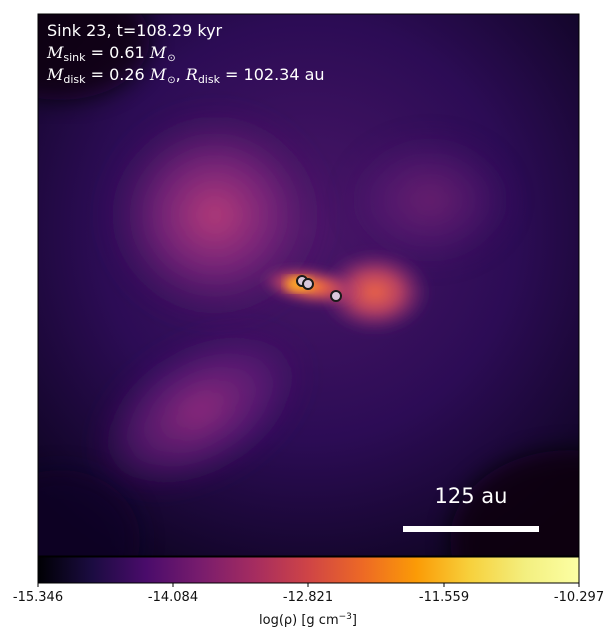 The width and height of the screenshot is (615, 644). What do you see at coordinates (308, 570) in the screenshot?
I see `colorbar` at bounding box center [308, 570].